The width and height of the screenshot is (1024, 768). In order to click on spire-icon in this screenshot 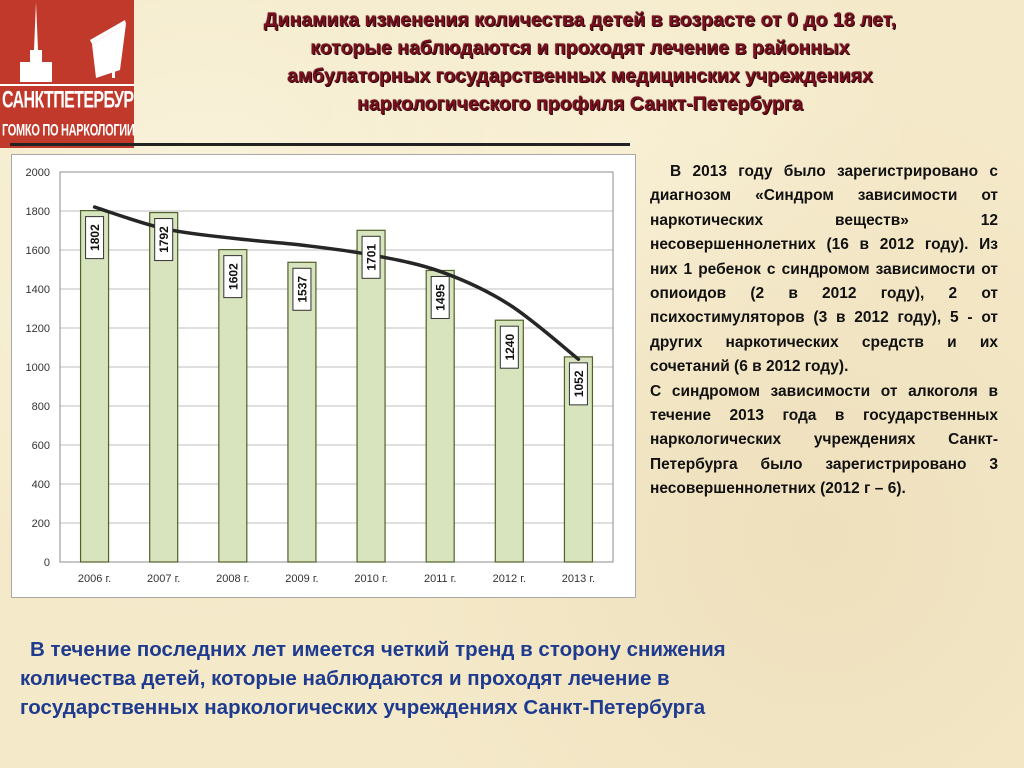, I will do `click(67, 44)`.